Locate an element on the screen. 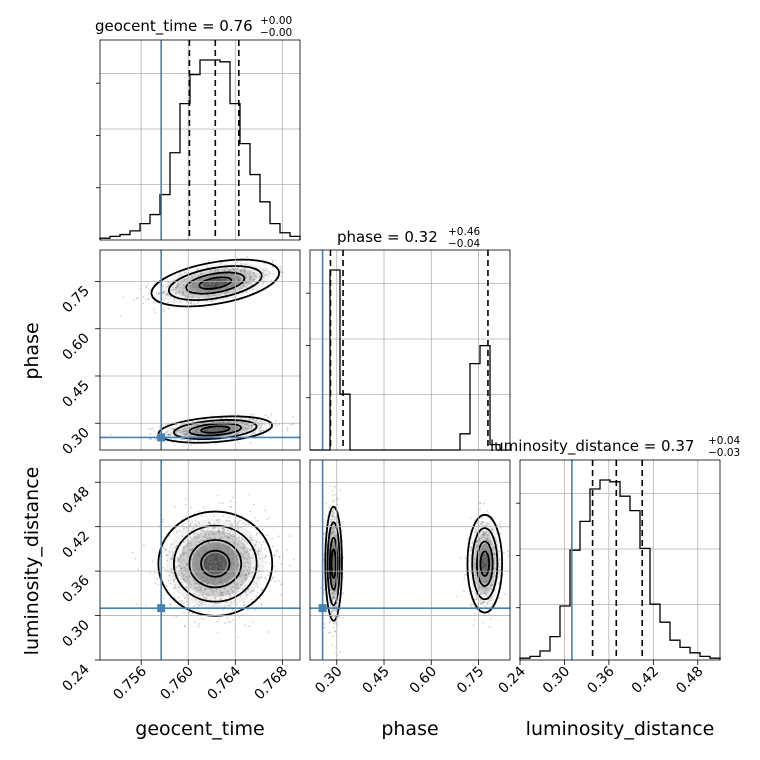 The image size is (760, 760). x-tick-label: 0.30 is located at coordinates (328, 680).